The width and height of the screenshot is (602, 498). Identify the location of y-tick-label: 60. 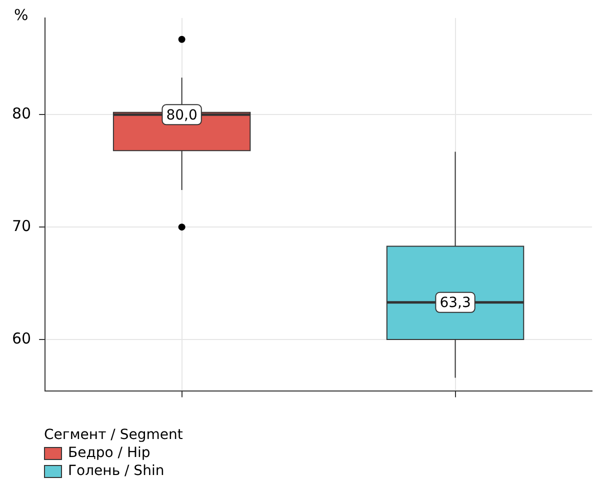
(22, 338).